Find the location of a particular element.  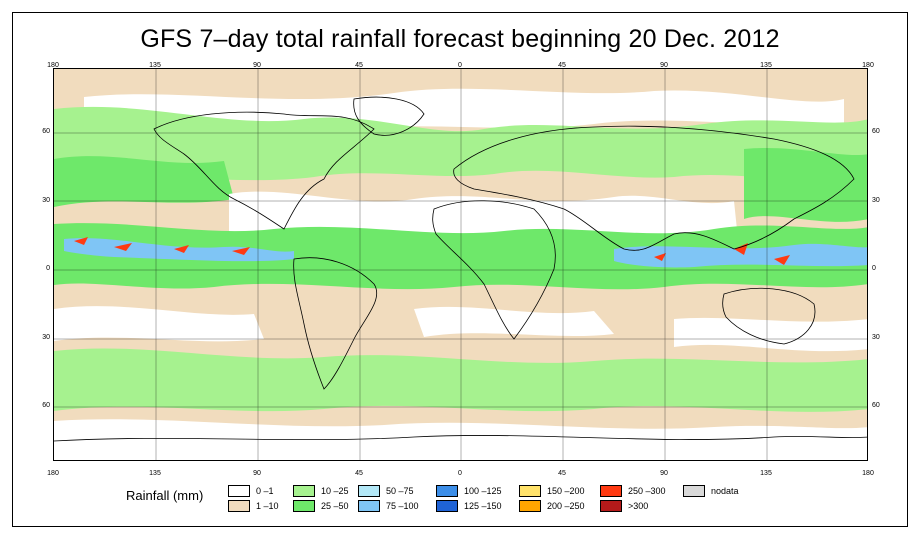

legend-label: 50 –75 is located at coordinates (400, 491).